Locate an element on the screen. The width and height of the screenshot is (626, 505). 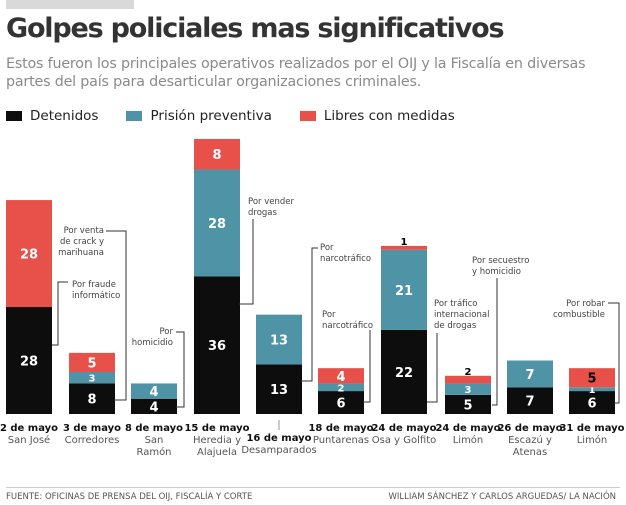
category-date: 3 de mayo is located at coordinates (92, 428).